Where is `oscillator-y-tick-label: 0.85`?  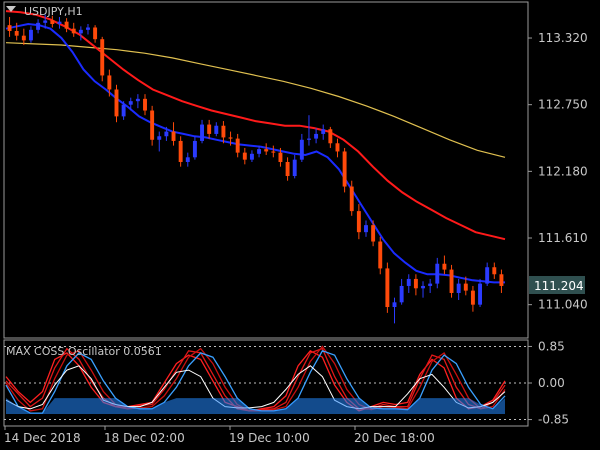
oscillator-y-tick-label: 0.85 is located at coordinates (551, 346).